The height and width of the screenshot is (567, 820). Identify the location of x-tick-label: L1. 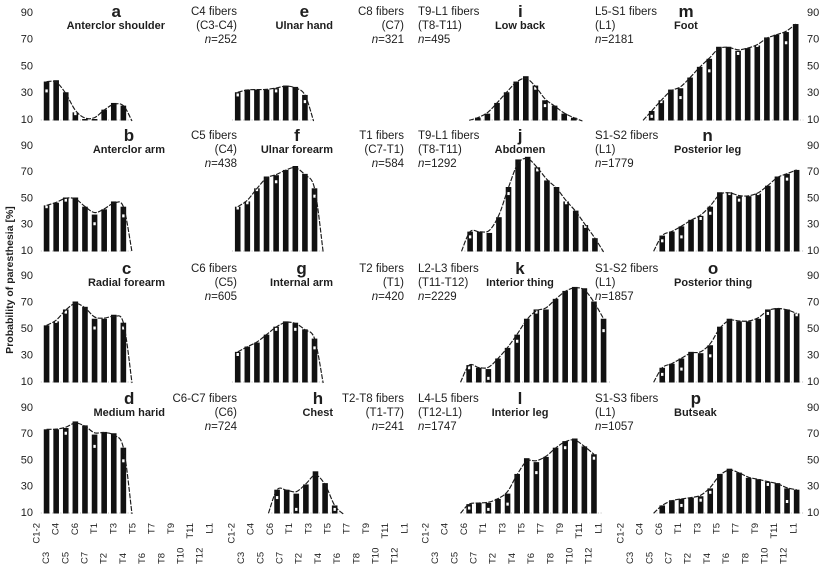
(209, 528).